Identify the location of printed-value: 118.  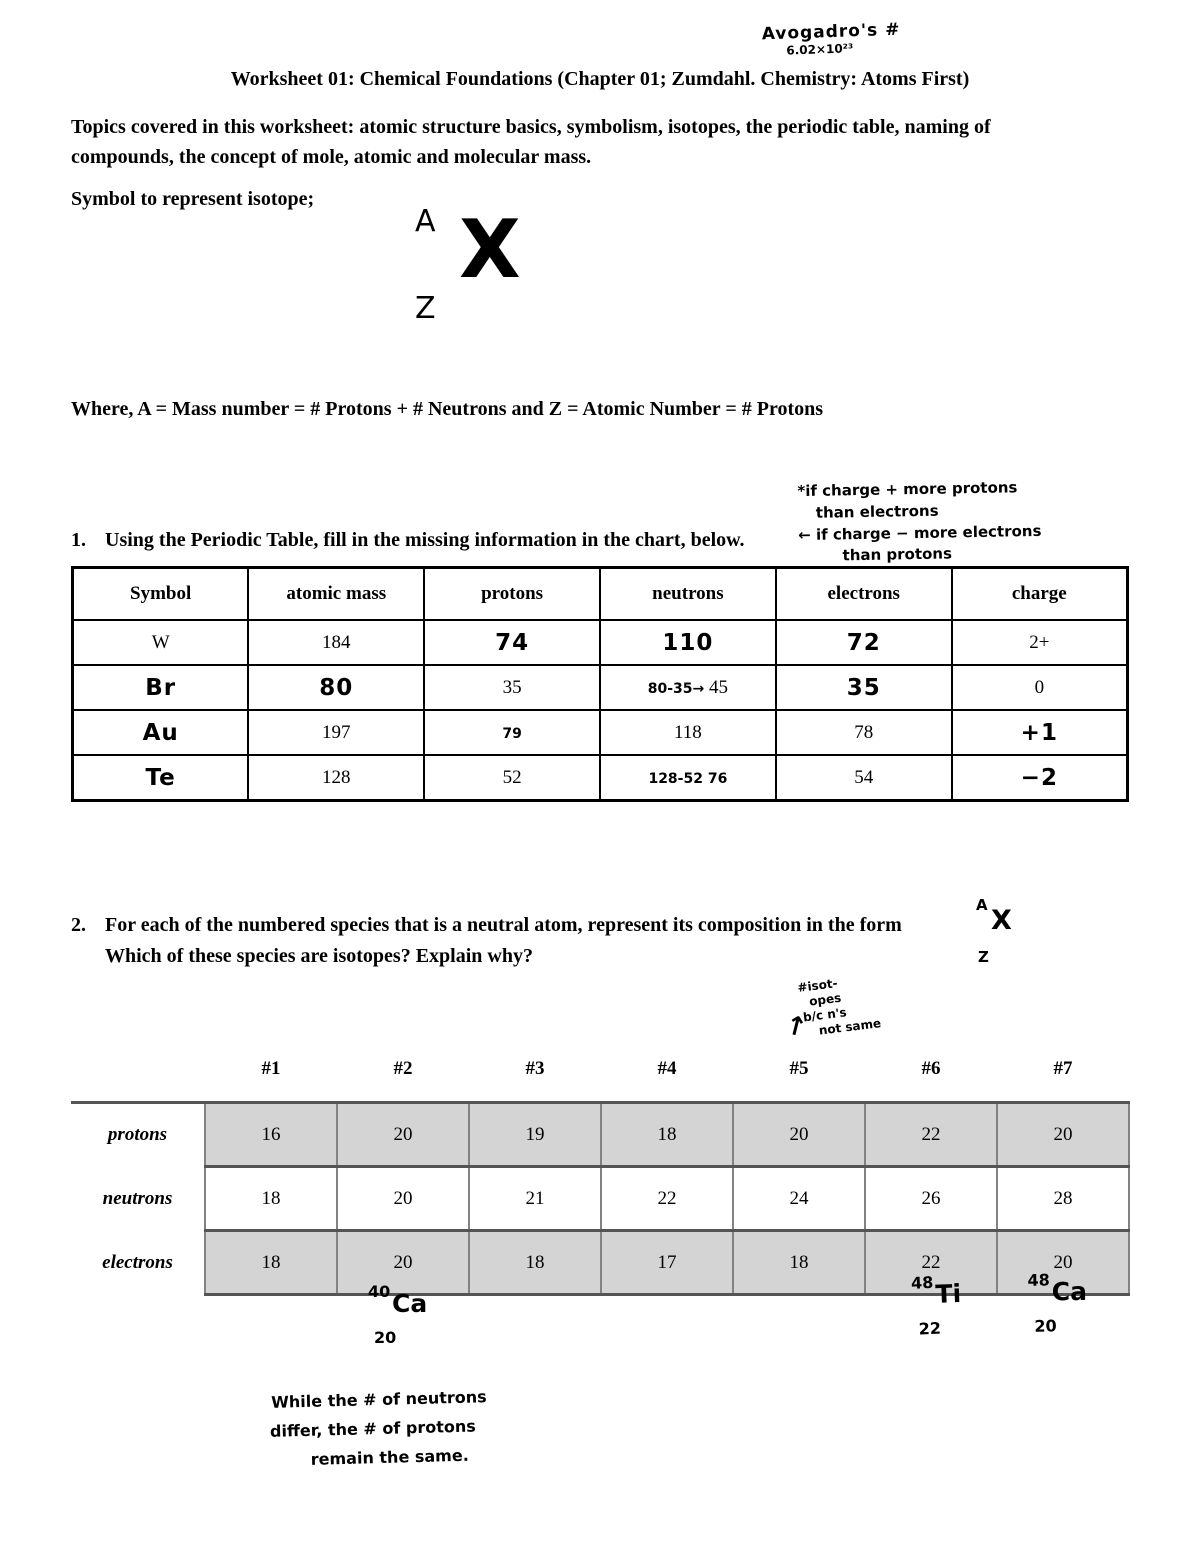
(688, 732).